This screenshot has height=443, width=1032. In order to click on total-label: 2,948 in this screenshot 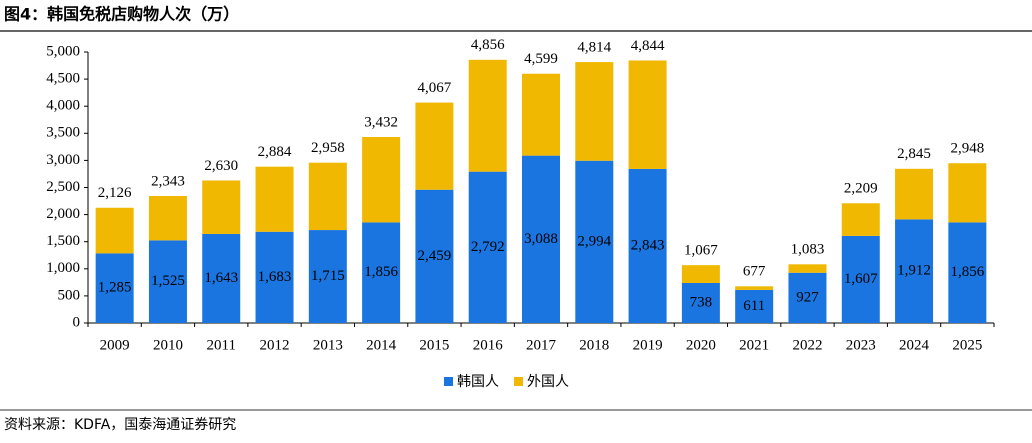, I will do `click(967, 149)`.